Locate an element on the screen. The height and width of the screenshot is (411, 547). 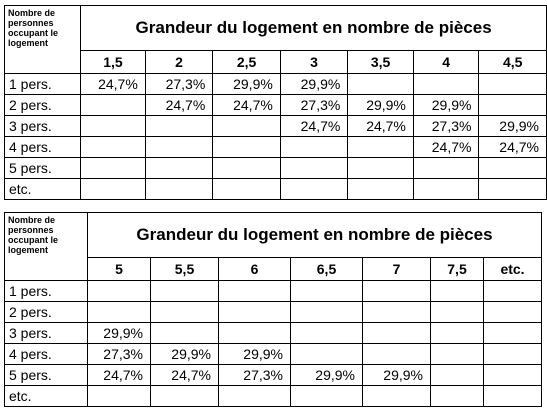
table-row: 5 pers. is located at coordinates (275, 168).